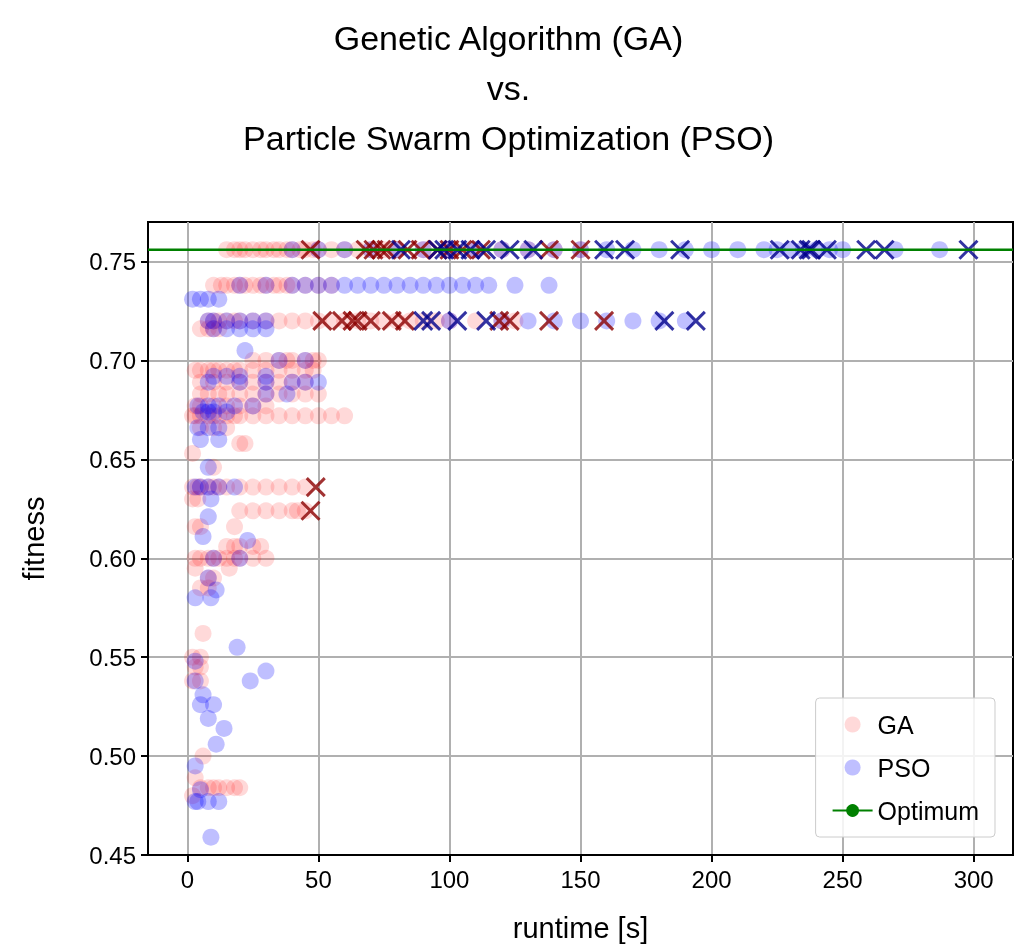 The image size is (1017, 947). What do you see at coordinates (580, 879) in the screenshot?
I see `x-tick-label: 150` at bounding box center [580, 879].